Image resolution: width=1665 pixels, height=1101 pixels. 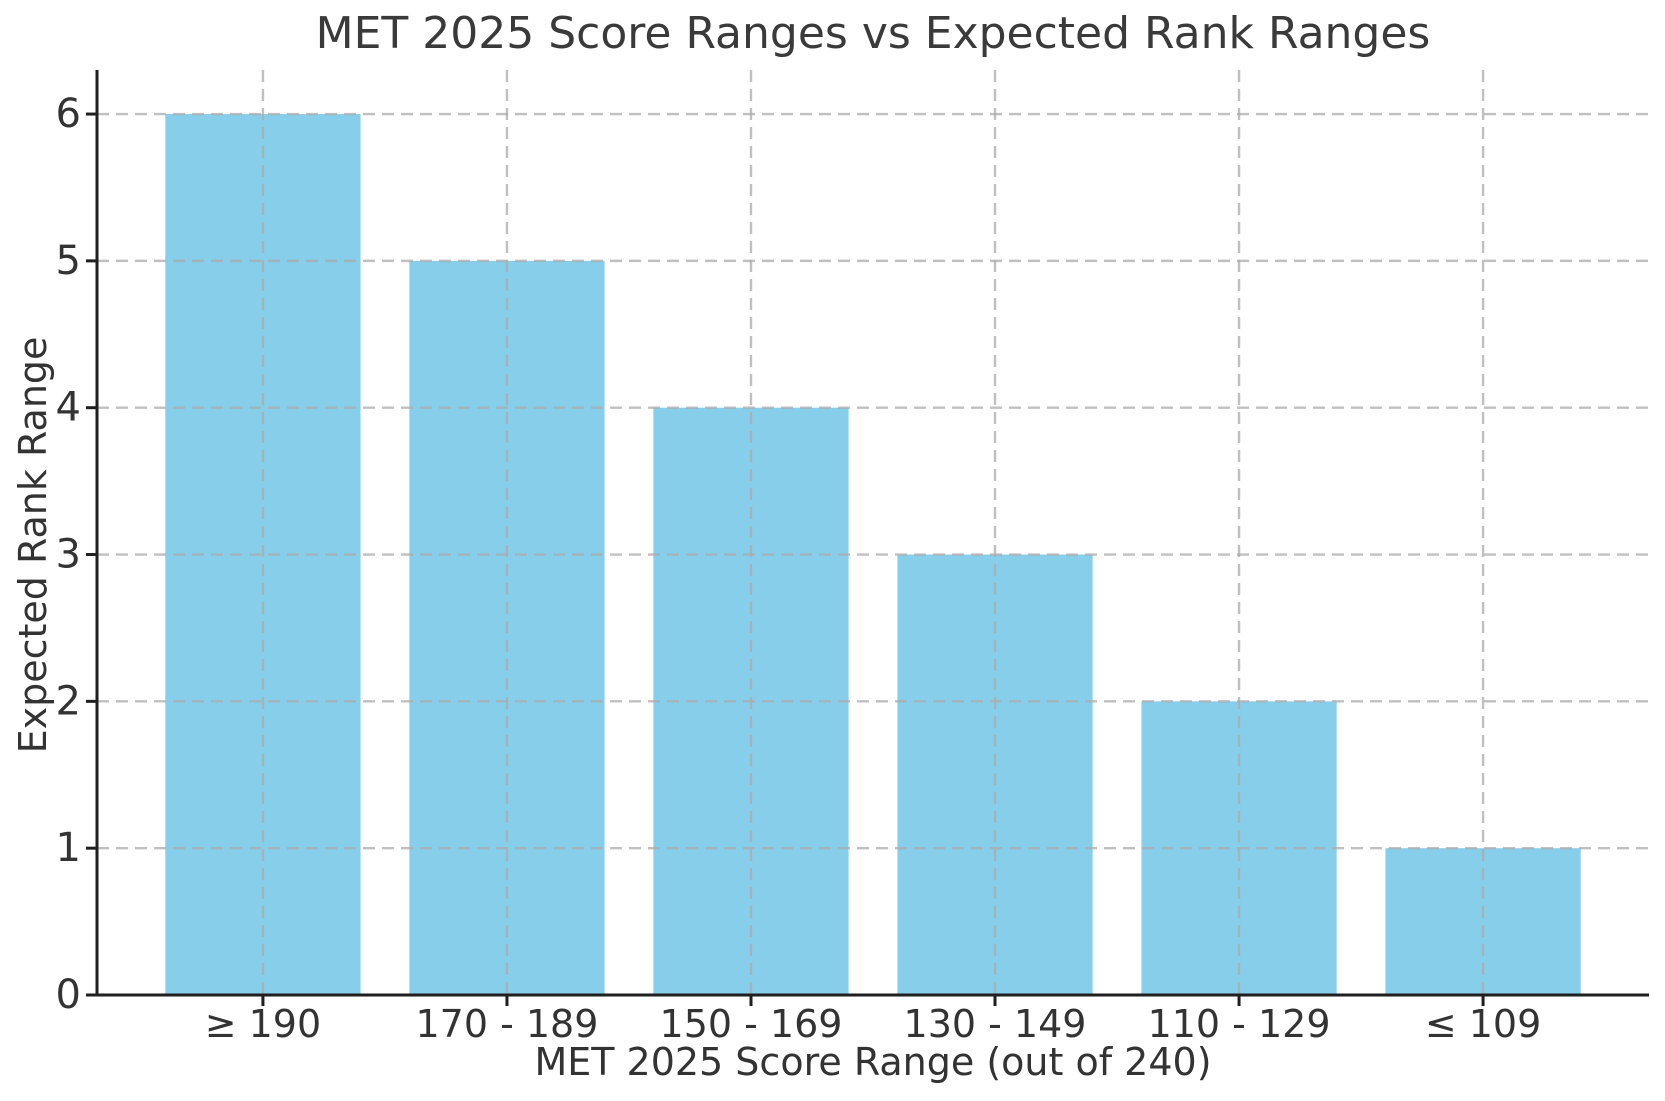 What do you see at coordinates (506, 1024) in the screenshot?
I see `x-tick-label-1: 170 - 189` at bounding box center [506, 1024].